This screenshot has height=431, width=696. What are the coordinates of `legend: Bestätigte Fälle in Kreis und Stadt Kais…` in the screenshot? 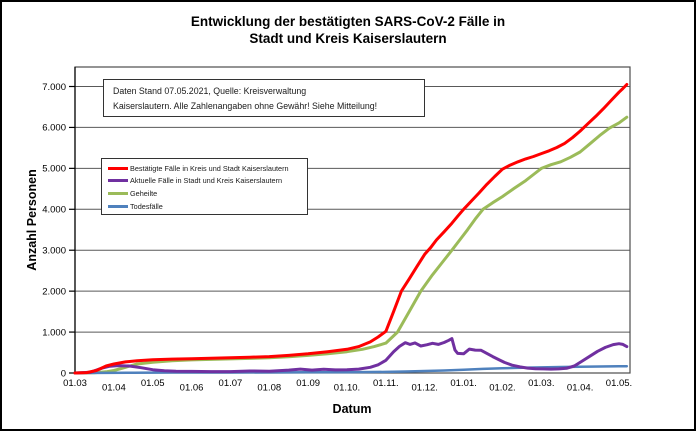 It's located at (204, 186).